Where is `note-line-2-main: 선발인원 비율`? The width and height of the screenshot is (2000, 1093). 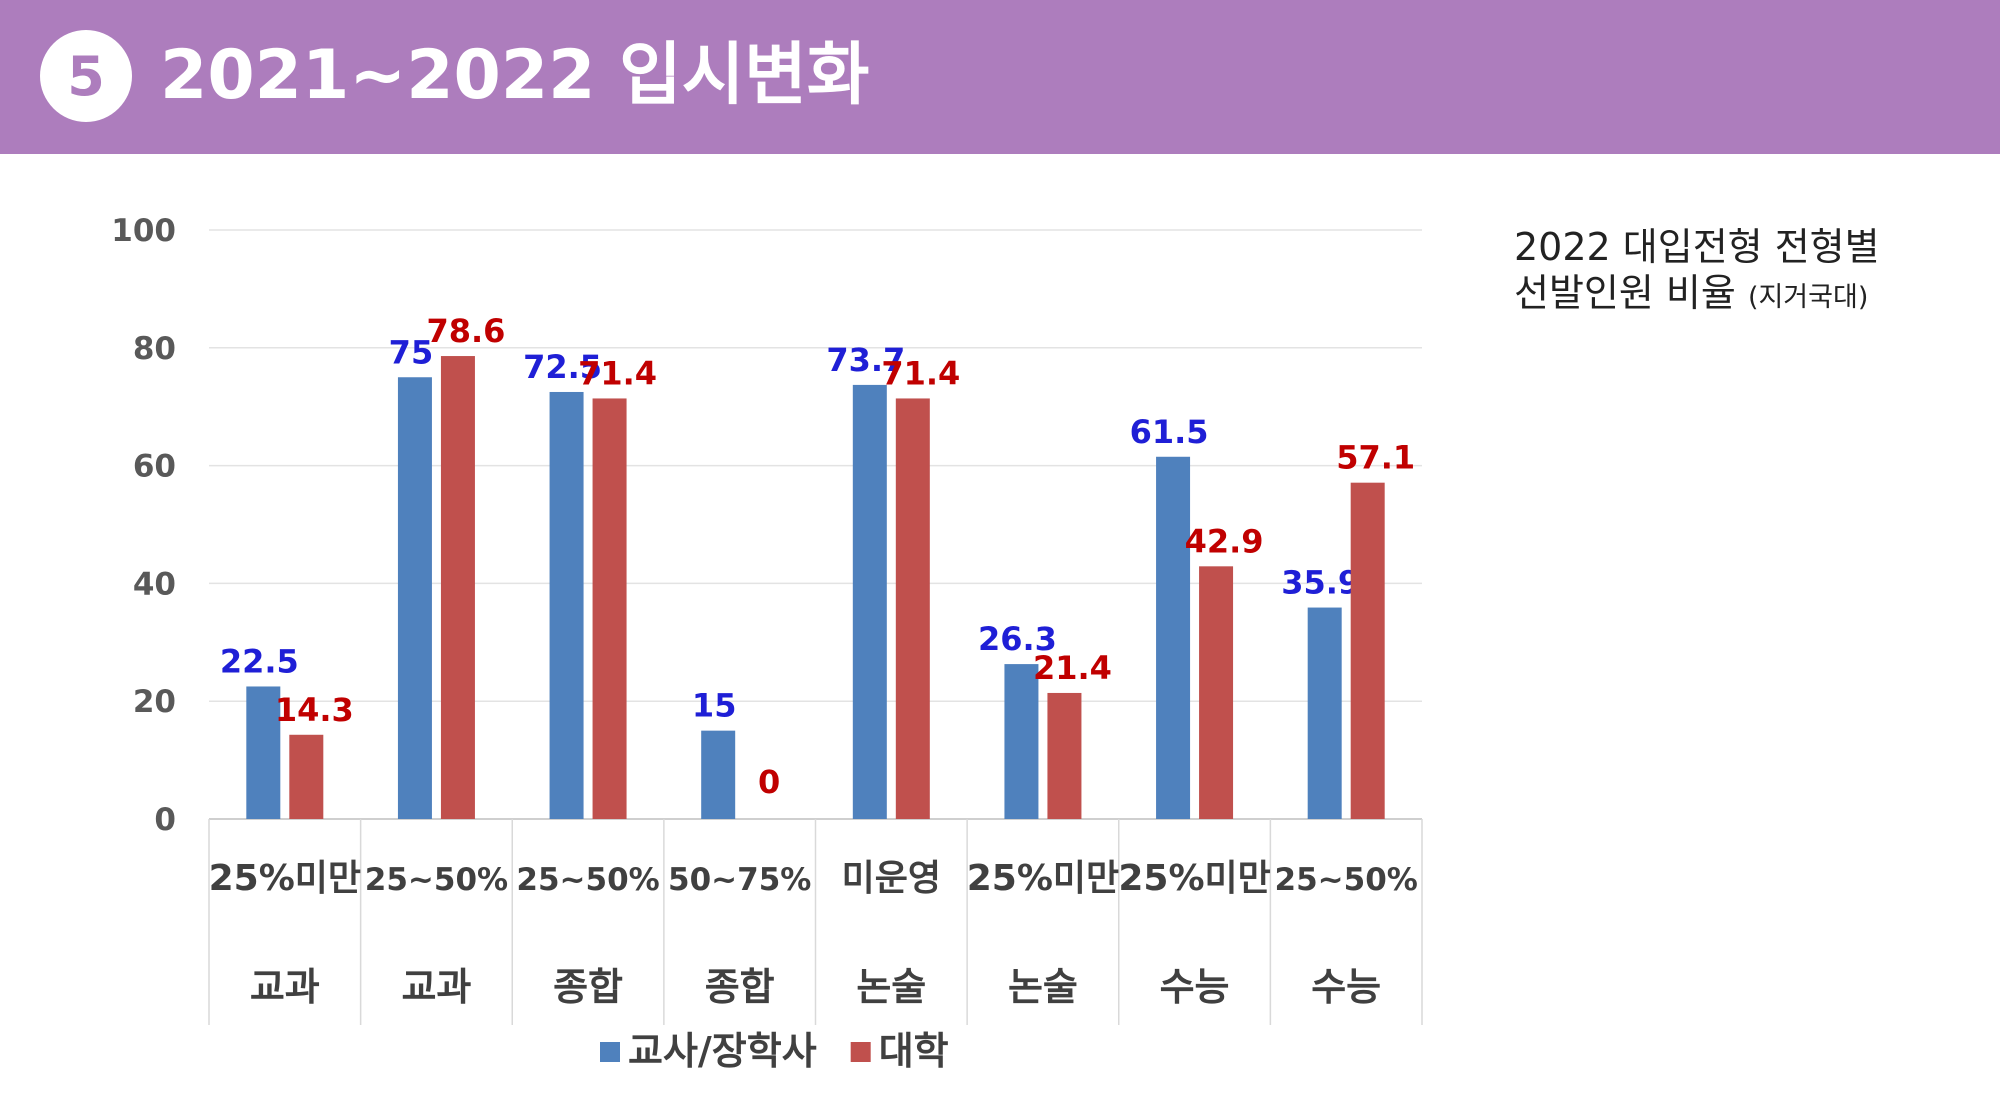 note-line-2-main: 선발인원 비율 is located at coordinates (1625, 293).